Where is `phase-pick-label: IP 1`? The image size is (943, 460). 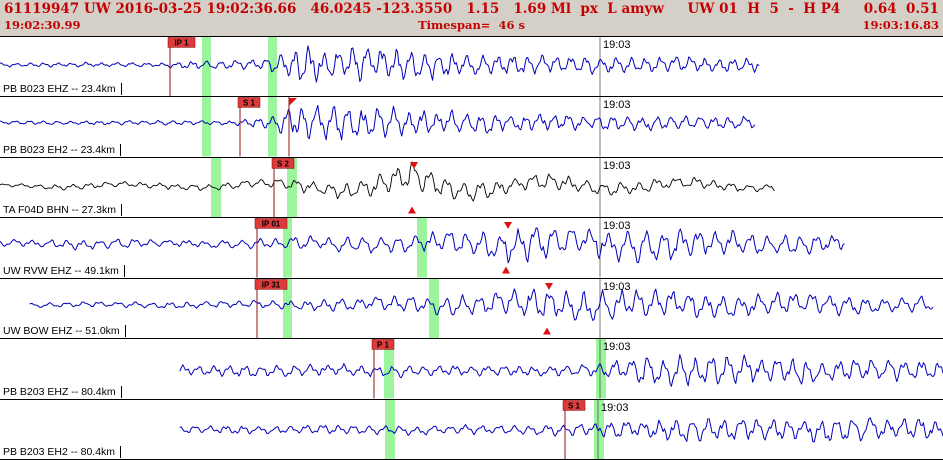
phase-pick-label: IP 1 is located at coordinates (181, 42).